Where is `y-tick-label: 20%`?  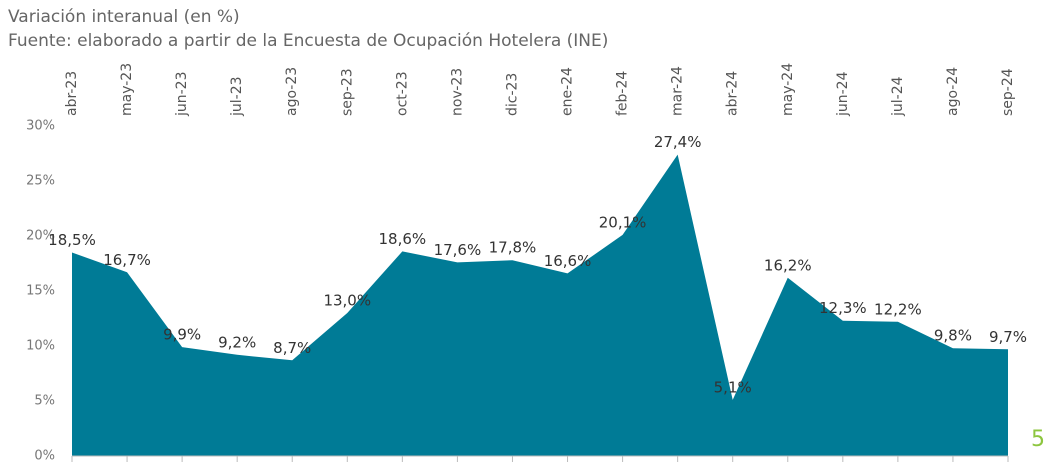
y-tick-label: 20% is located at coordinates (40, 236).